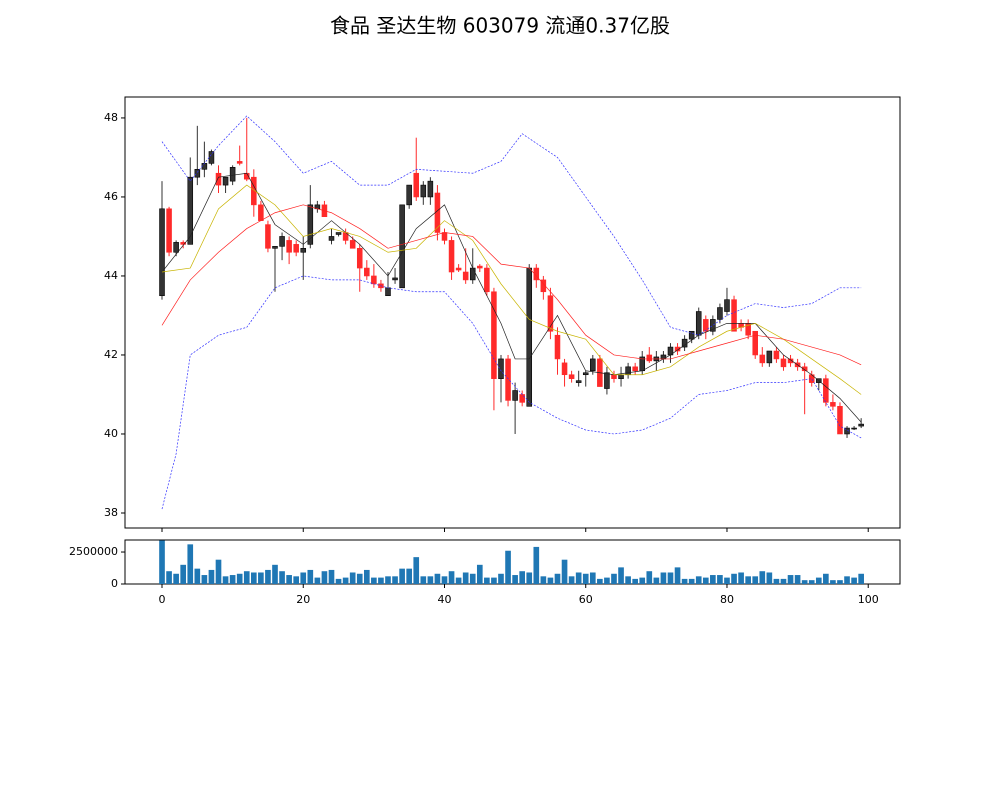  I want to click on x-tick-label: 100, so click(868, 599).